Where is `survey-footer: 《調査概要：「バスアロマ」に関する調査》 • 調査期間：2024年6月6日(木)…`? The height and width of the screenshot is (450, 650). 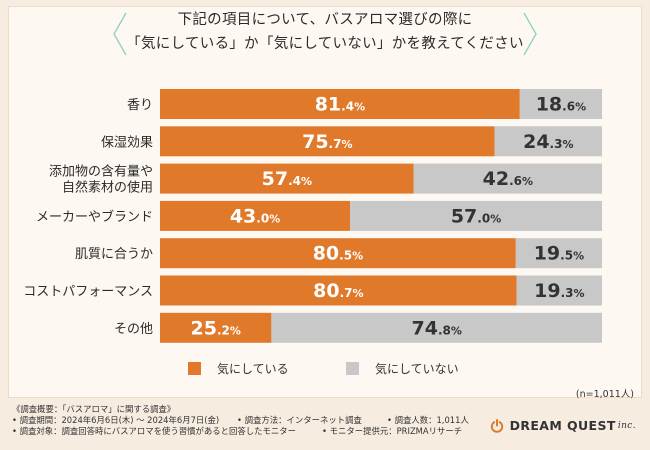
survey-footer: 《調査概要：「バスアロマ」に関する調査》 • 調査期間：2024年6月6日(木)… is located at coordinates (240, 421).